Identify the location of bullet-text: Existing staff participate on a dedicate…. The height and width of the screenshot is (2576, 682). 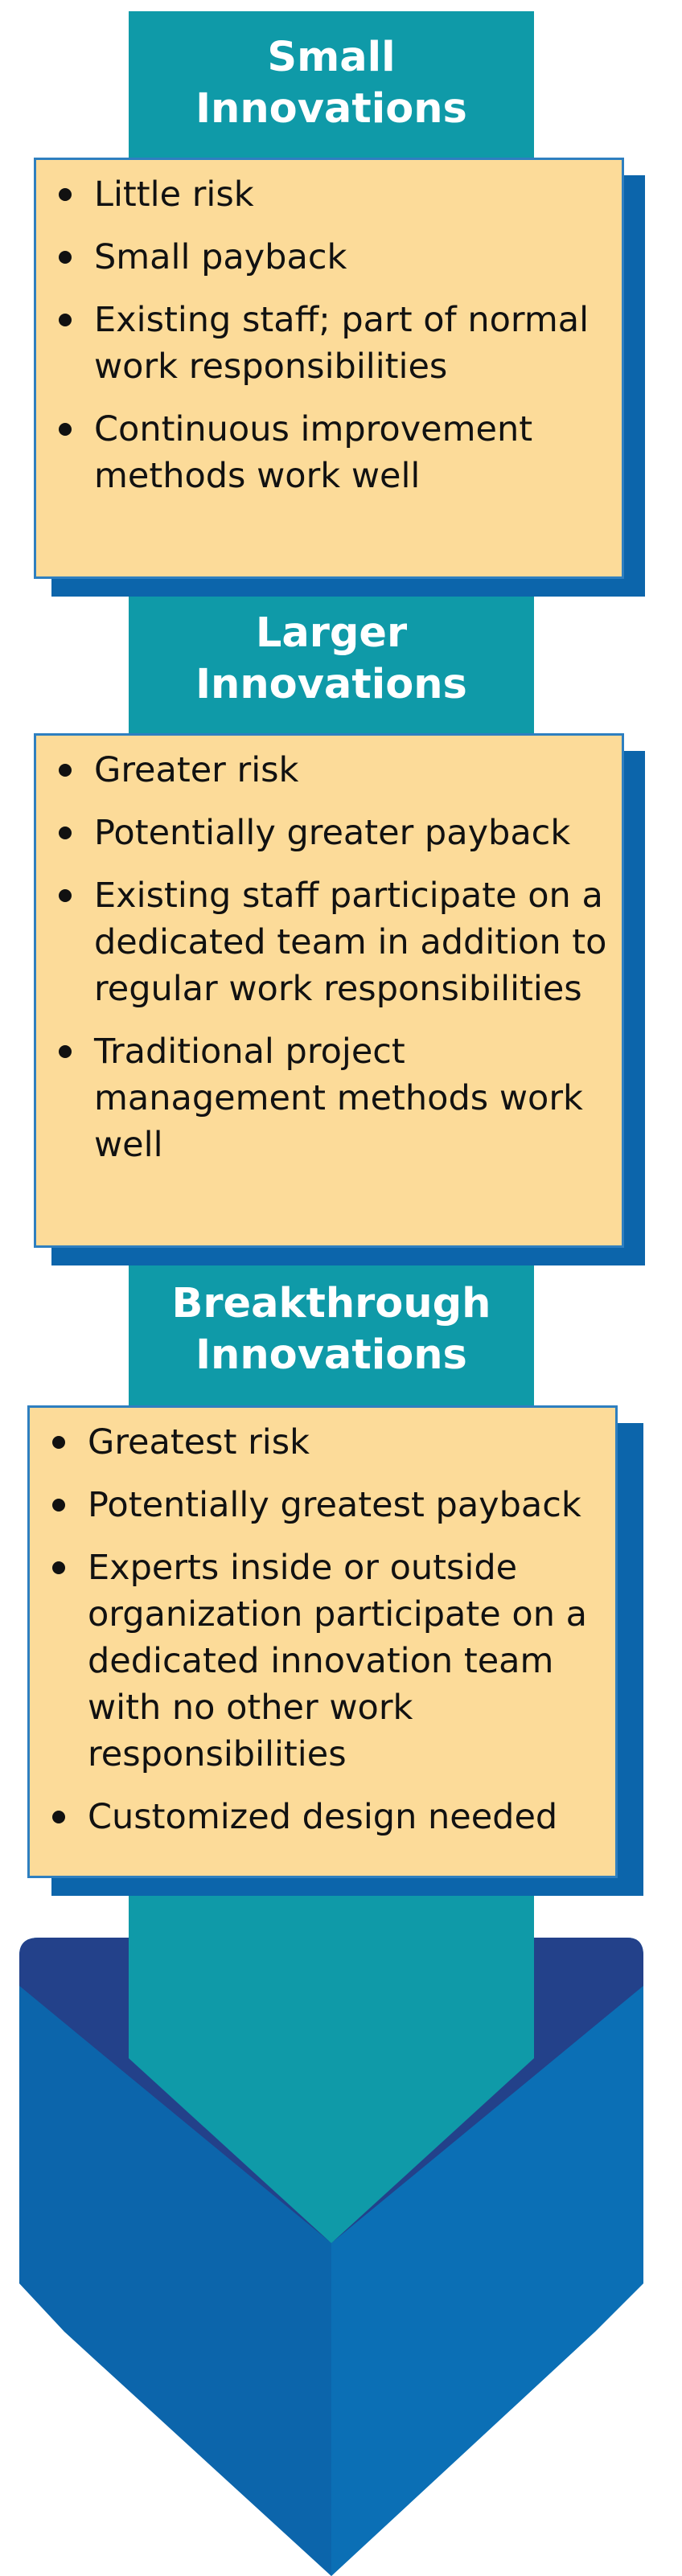
(350, 942).